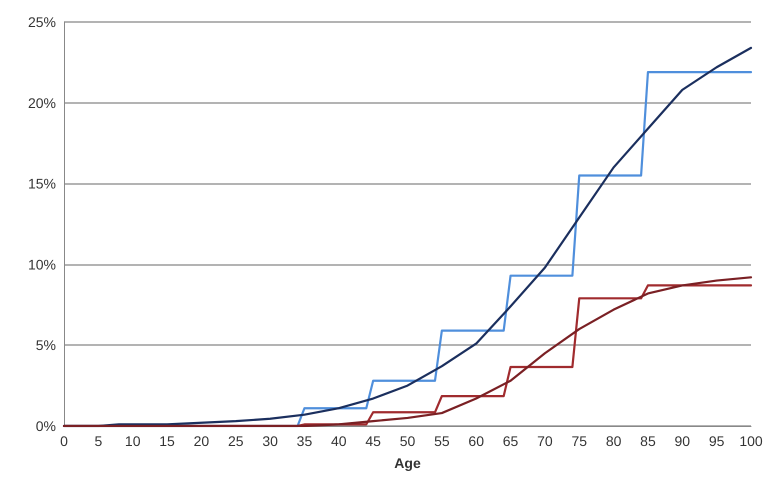 The width and height of the screenshot is (769, 484). I want to click on x-tick-label: 95, so click(716, 441).